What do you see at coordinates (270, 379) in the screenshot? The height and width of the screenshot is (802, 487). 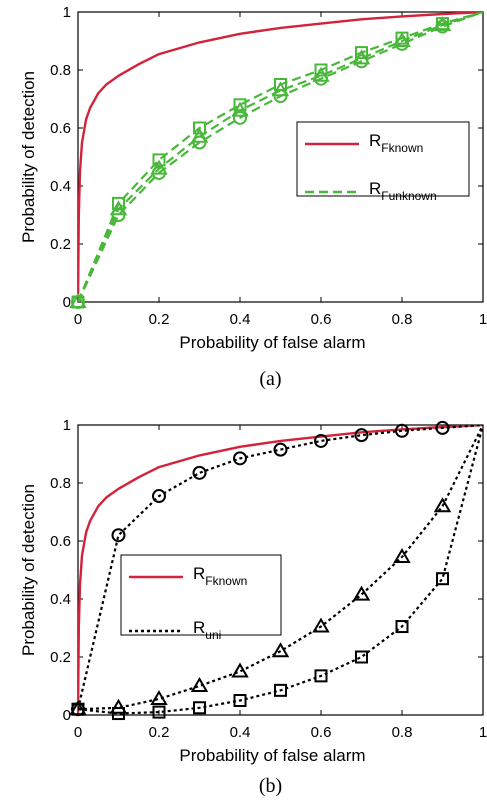 I see `panel-caption: (a)` at bounding box center [270, 379].